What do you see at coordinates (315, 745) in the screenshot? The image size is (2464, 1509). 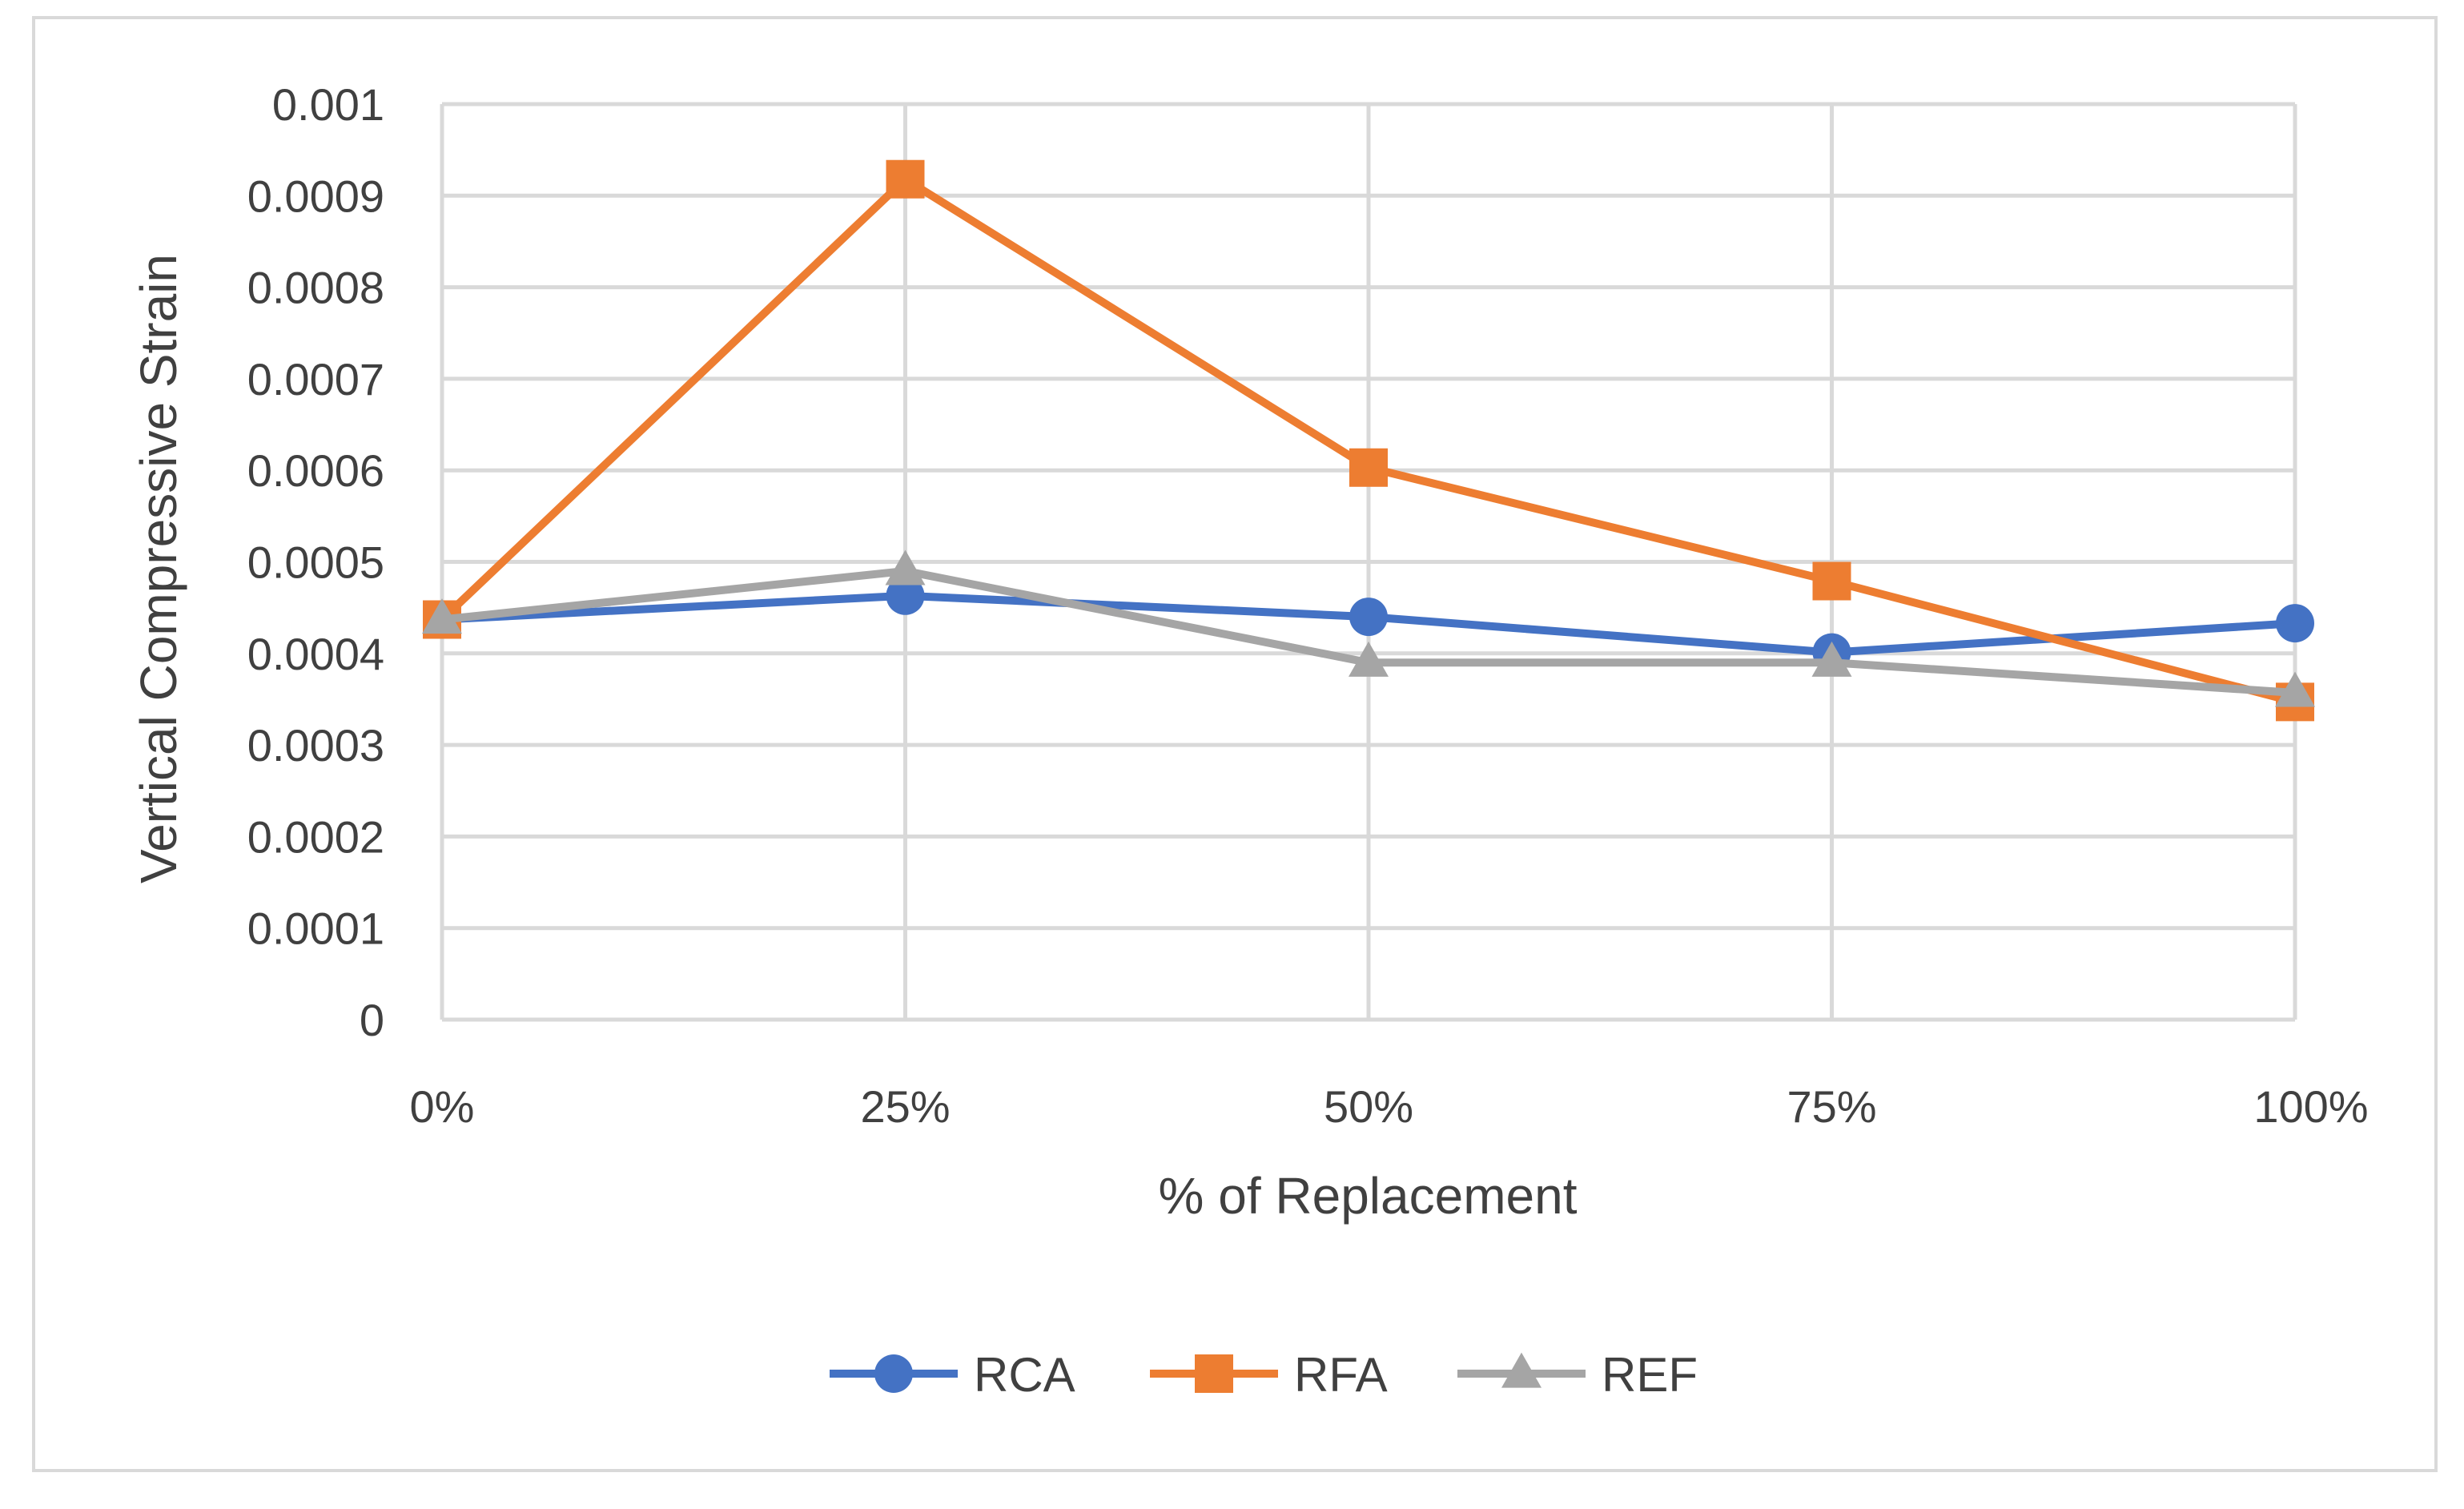 I see `y-tick-label: 0.0003` at bounding box center [315, 745].